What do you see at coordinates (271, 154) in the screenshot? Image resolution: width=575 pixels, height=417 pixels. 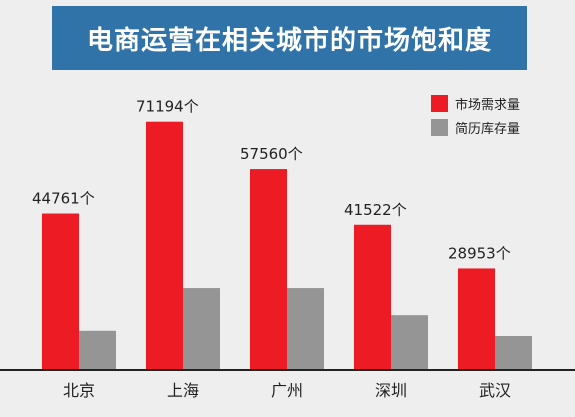 I see `data-label-2: 57560个` at bounding box center [271, 154].